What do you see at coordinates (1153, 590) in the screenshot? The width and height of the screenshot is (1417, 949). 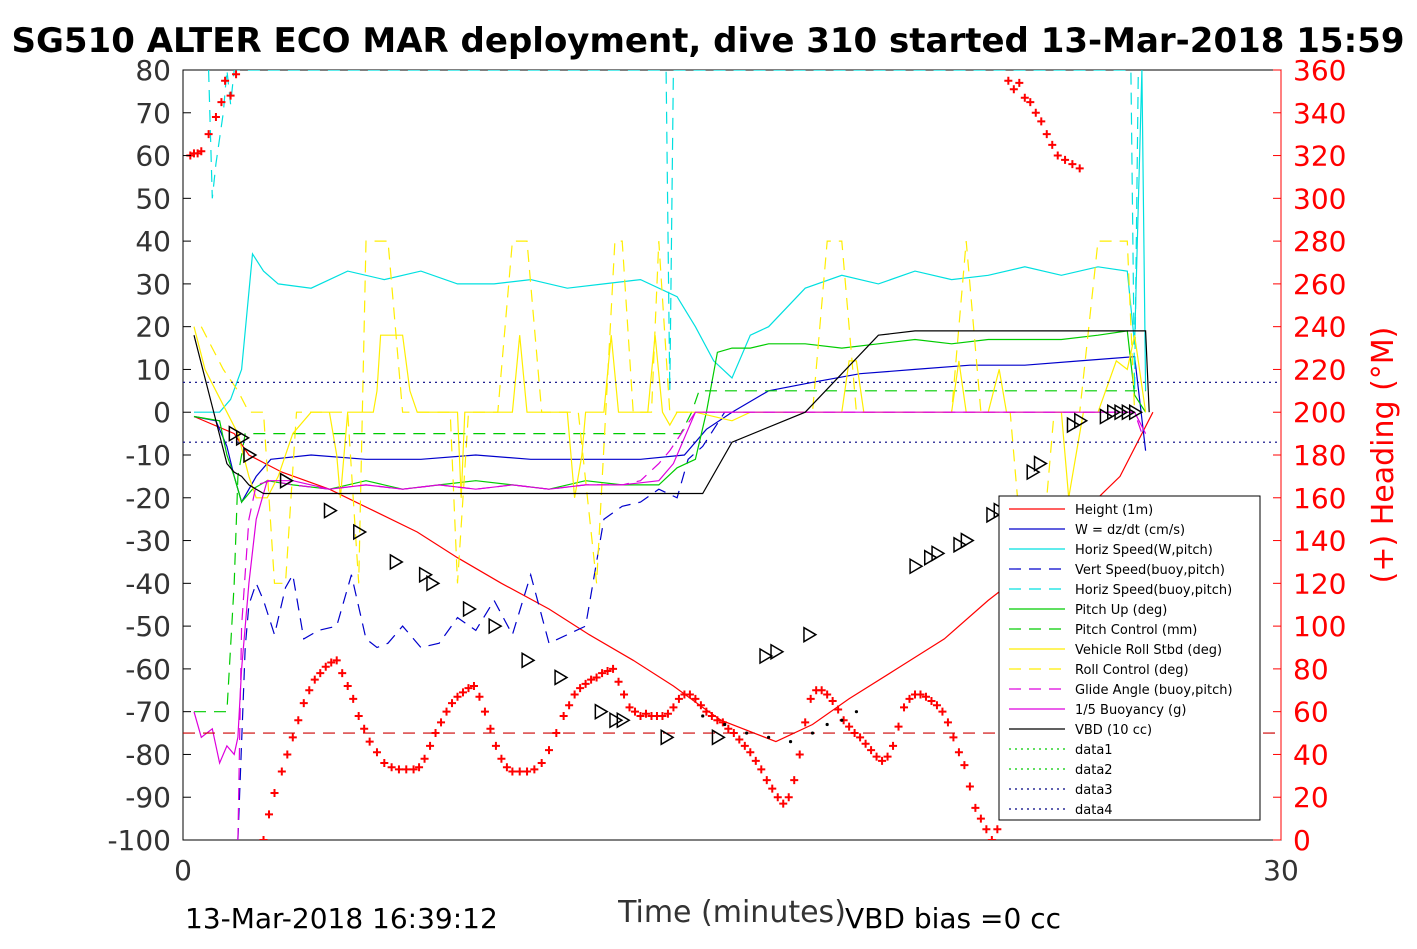 I see `legend-label: Horiz Speed(buoy,pitch)` at bounding box center [1153, 590].